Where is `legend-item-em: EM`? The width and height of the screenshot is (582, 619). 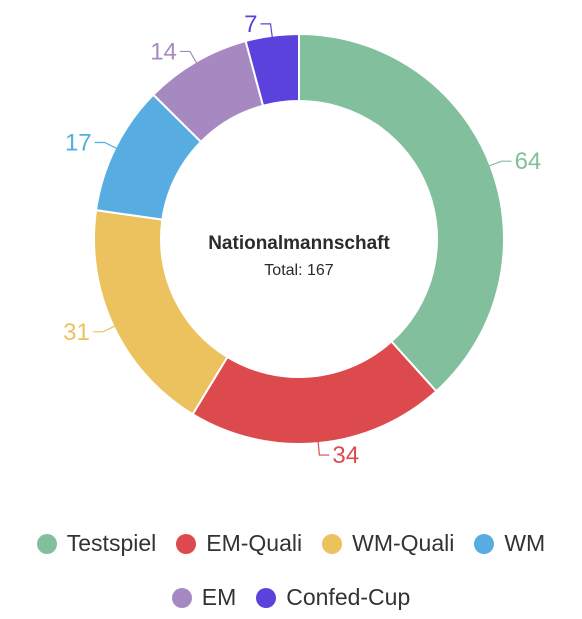
legend-item-em: EM is located at coordinates (204, 597).